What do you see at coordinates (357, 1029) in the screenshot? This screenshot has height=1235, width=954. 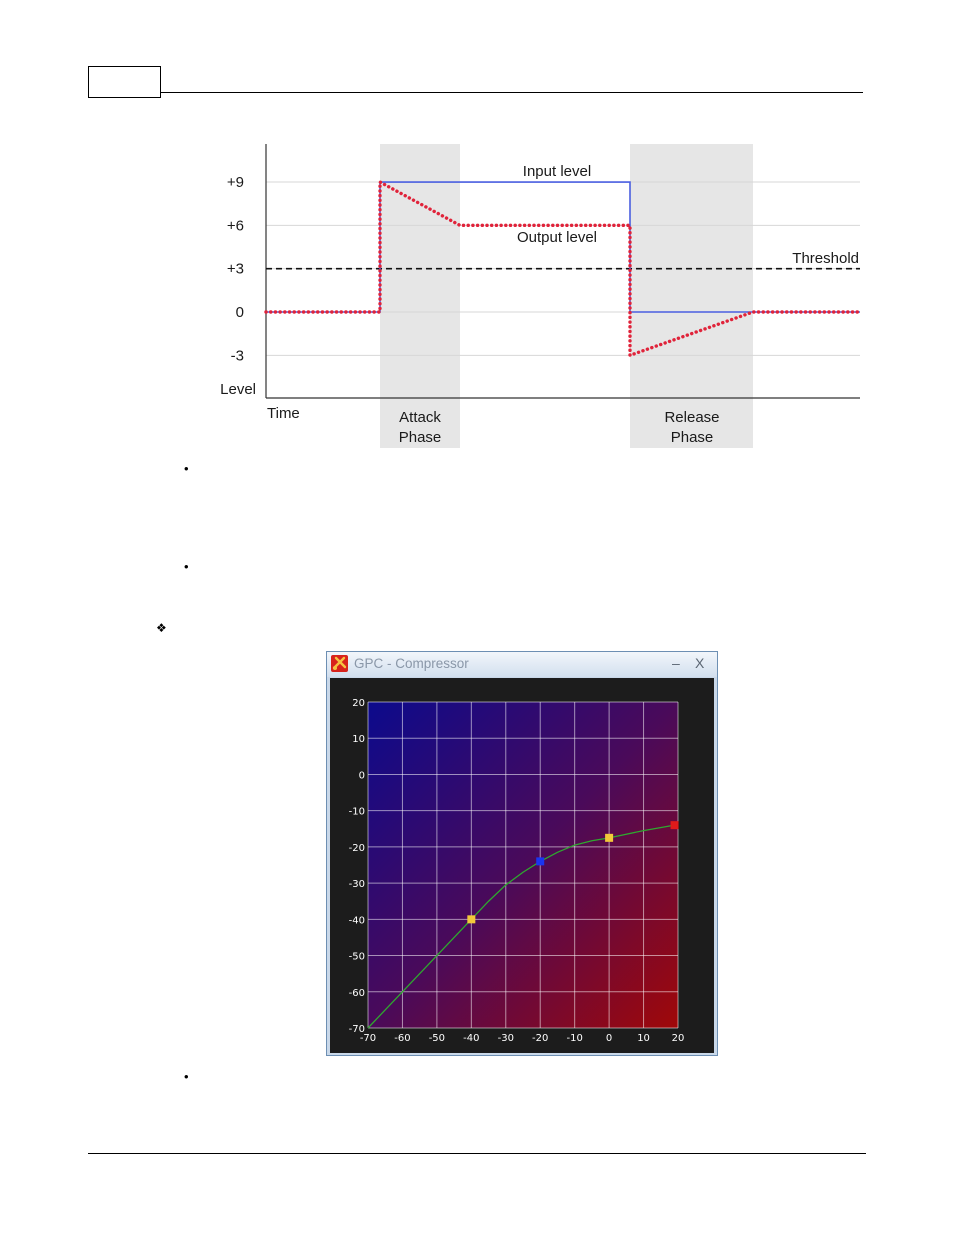 I see `y-tick-label: -70` at bounding box center [357, 1029].